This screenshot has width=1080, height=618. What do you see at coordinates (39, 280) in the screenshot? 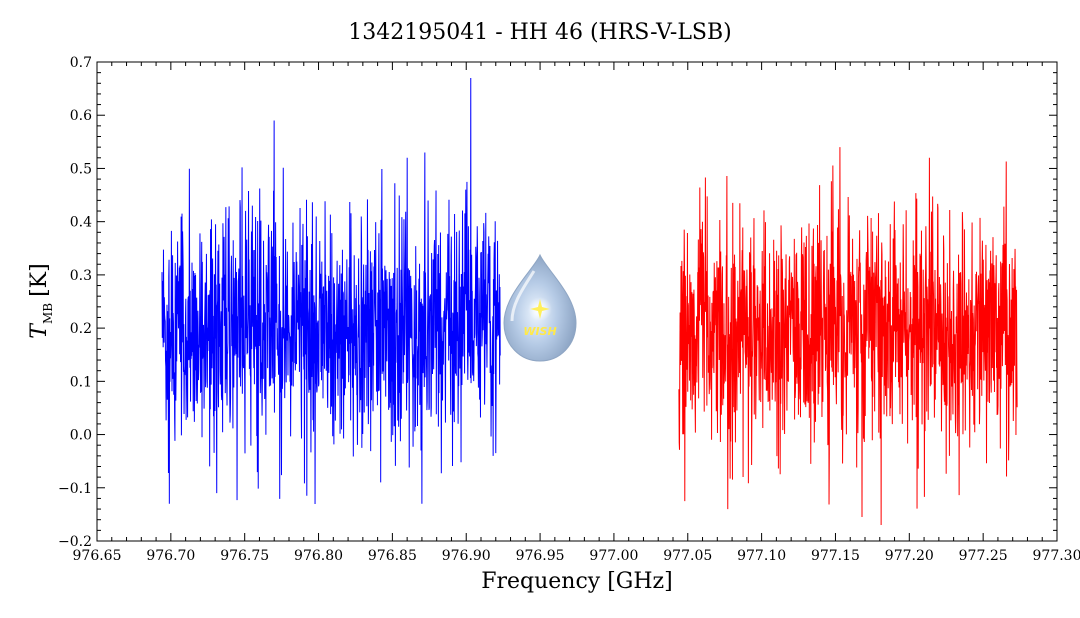
I see `y-axis-unit: [K]` at bounding box center [39, 280].